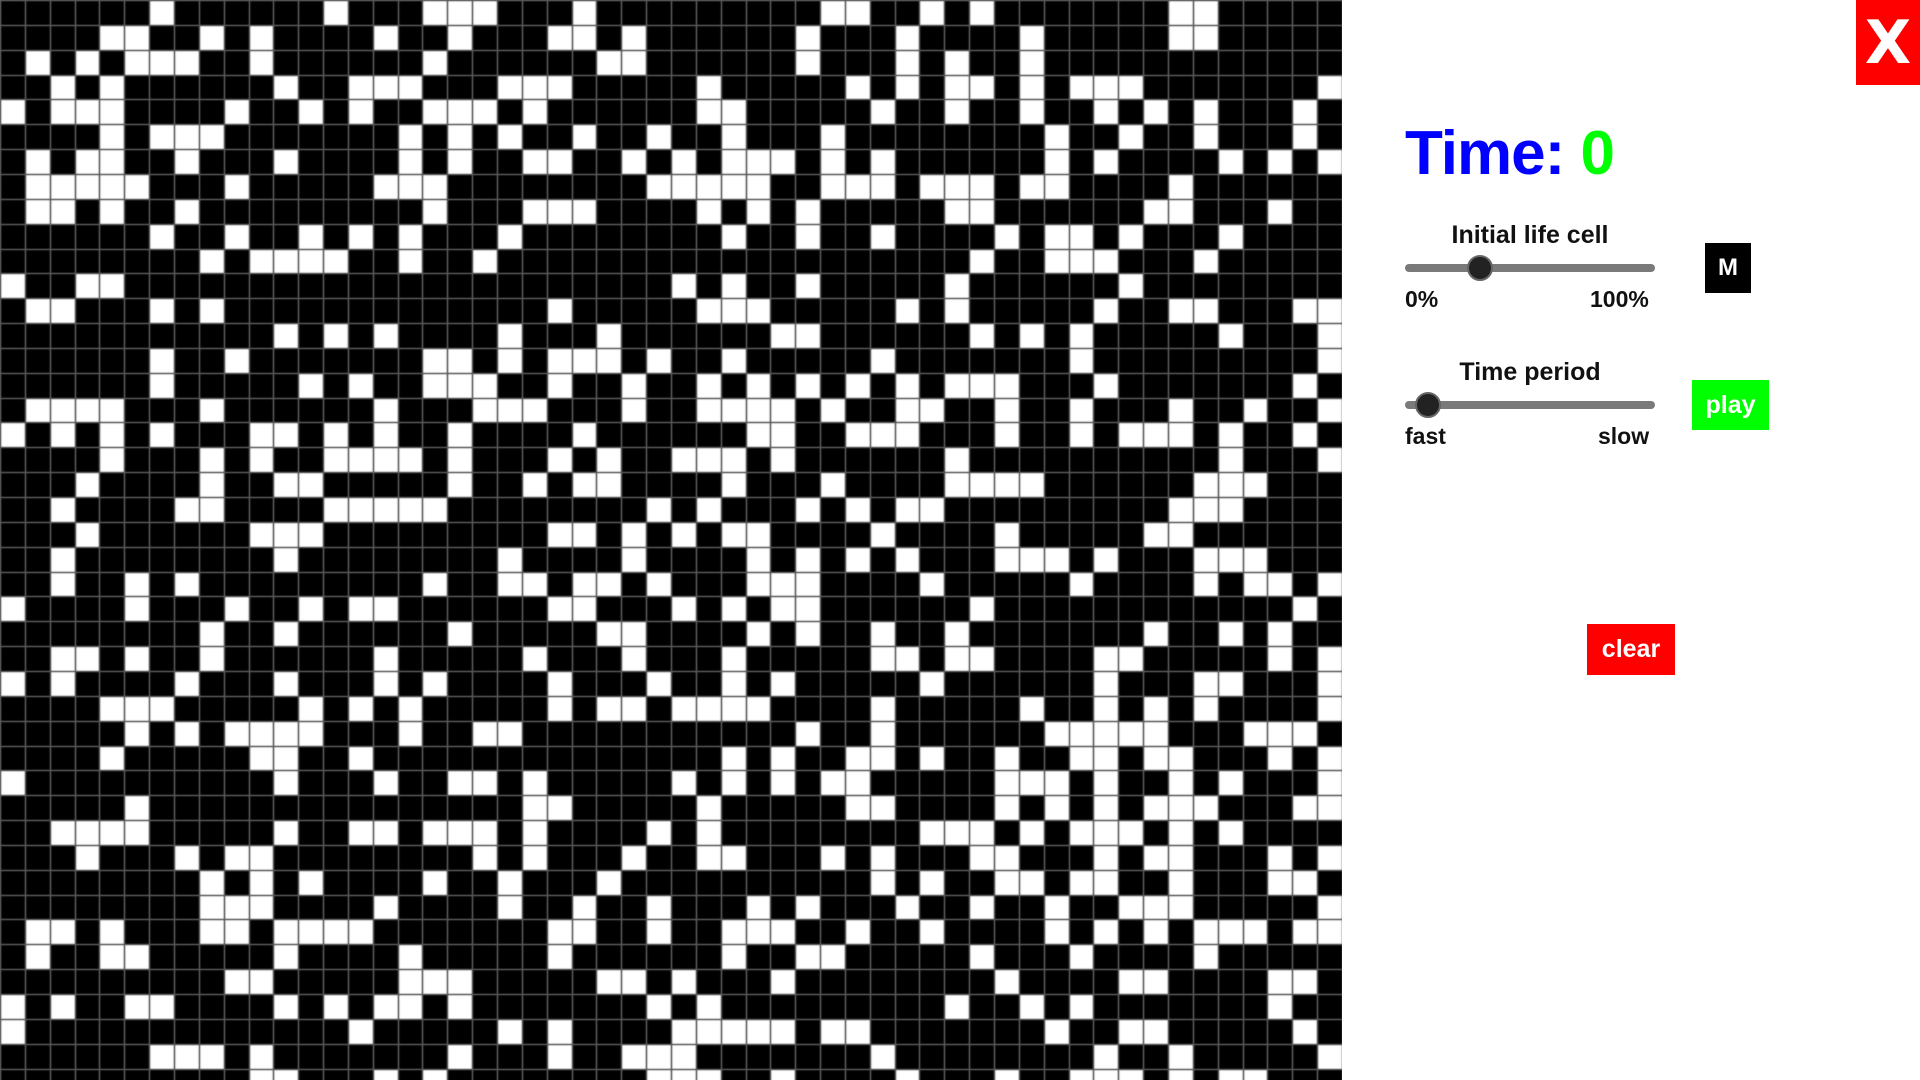 Image resolution: width=1920 pixels, height=1080 pixels. Describe the element at coordinates (1530, 405) in the screenshot. I see `time-period-slider-track` at that location.